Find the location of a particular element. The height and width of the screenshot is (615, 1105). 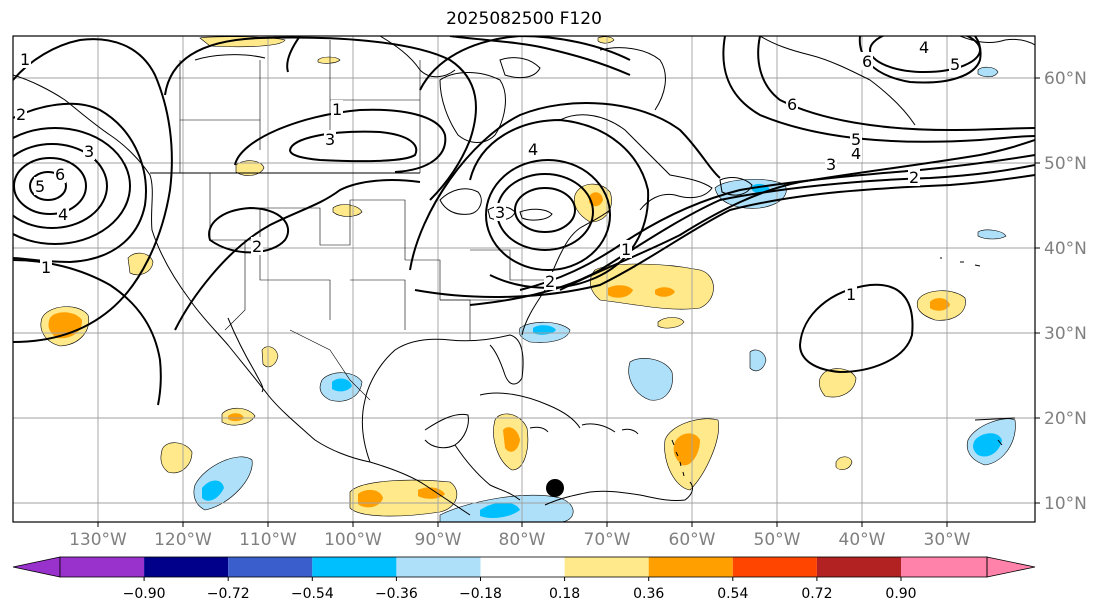

lon-tick-label: 130°W is located at coordinates (98, 540).